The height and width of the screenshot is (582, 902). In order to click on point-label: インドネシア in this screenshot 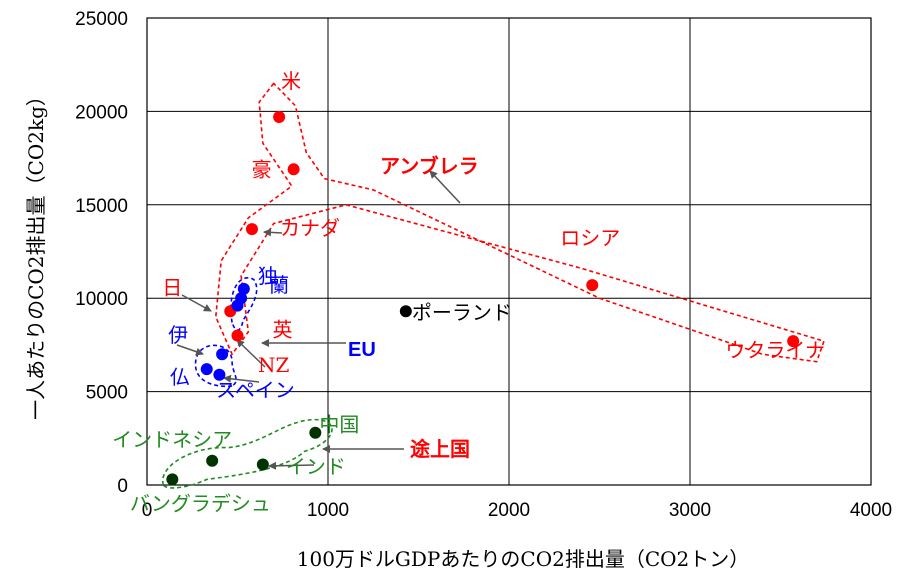, I will do `click(172, 440)`.